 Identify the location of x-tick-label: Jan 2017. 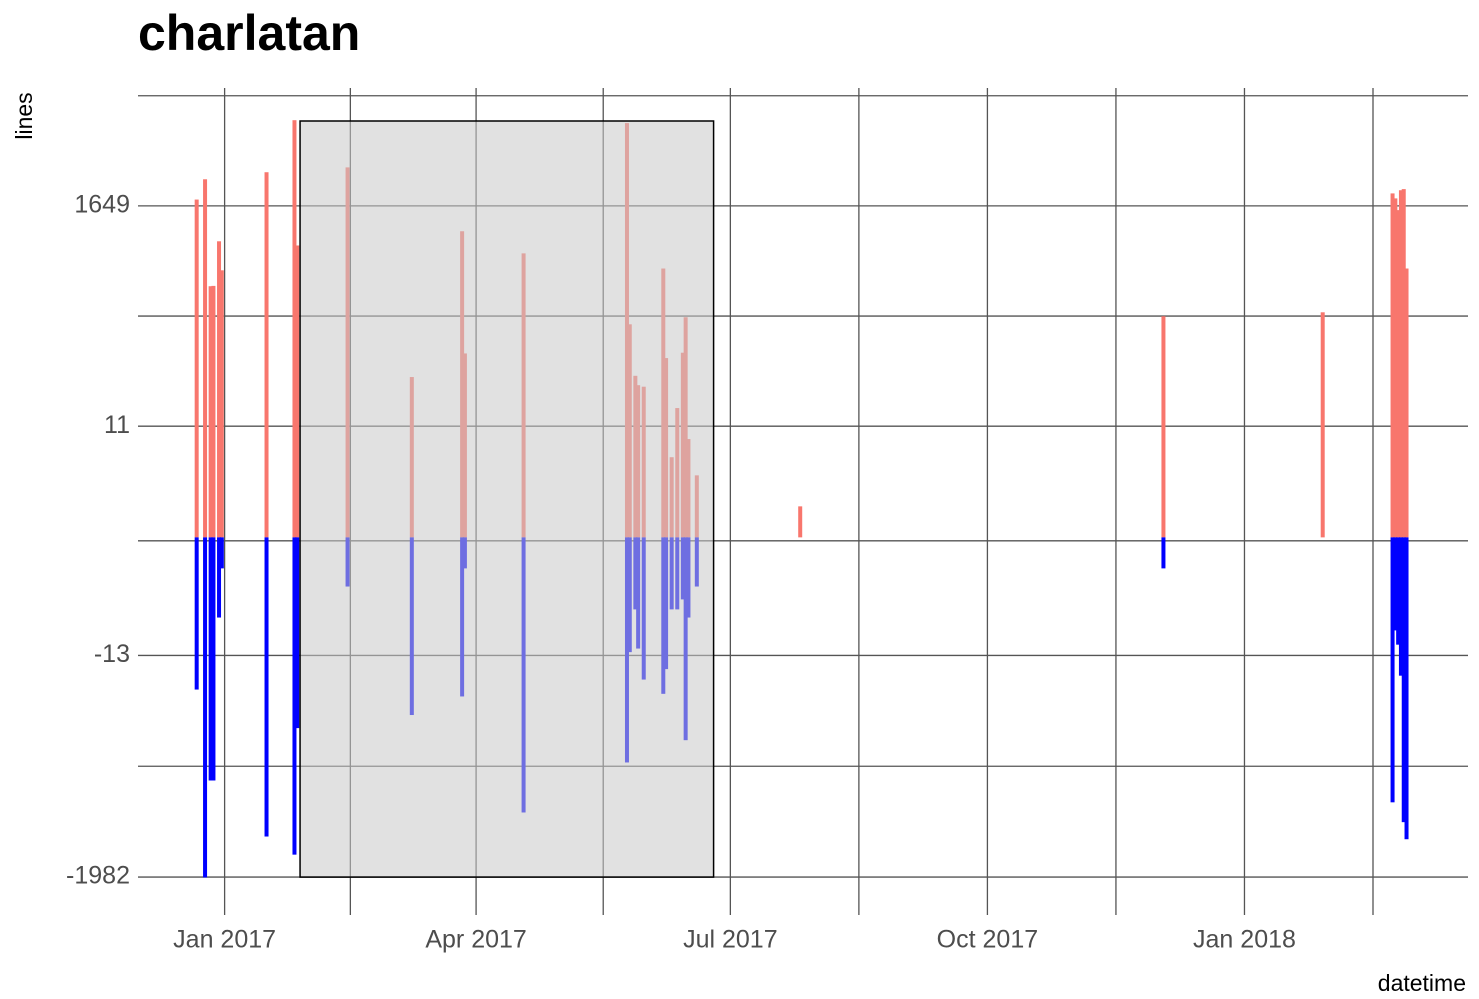
(224, 940).